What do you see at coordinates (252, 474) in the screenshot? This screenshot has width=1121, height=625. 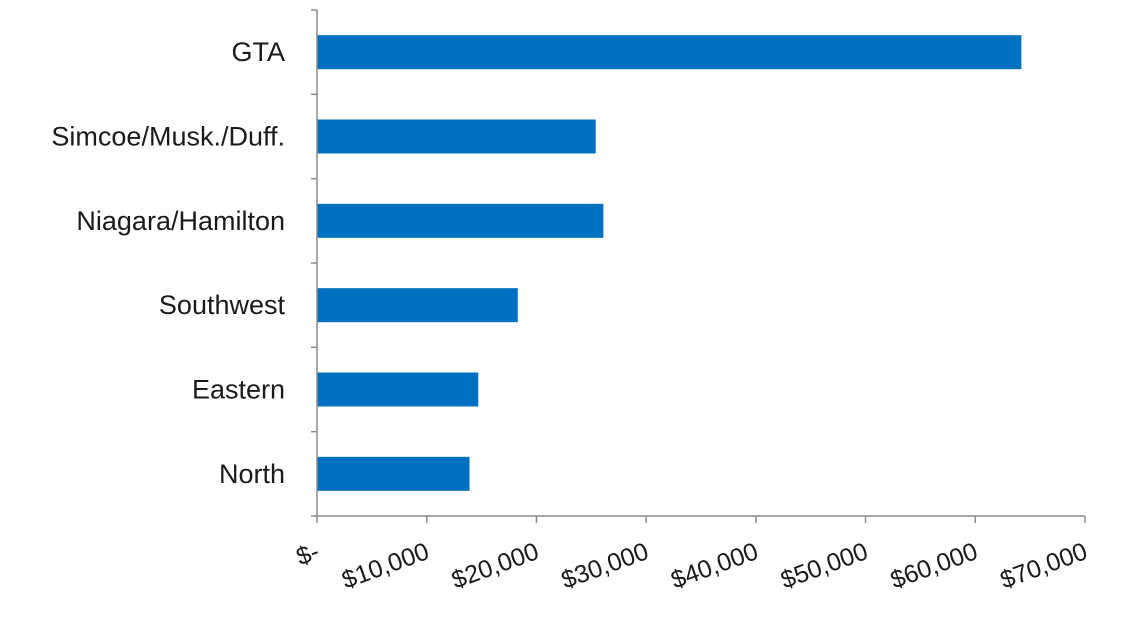 I see `category-label: North` at bounding box center [252, 474].